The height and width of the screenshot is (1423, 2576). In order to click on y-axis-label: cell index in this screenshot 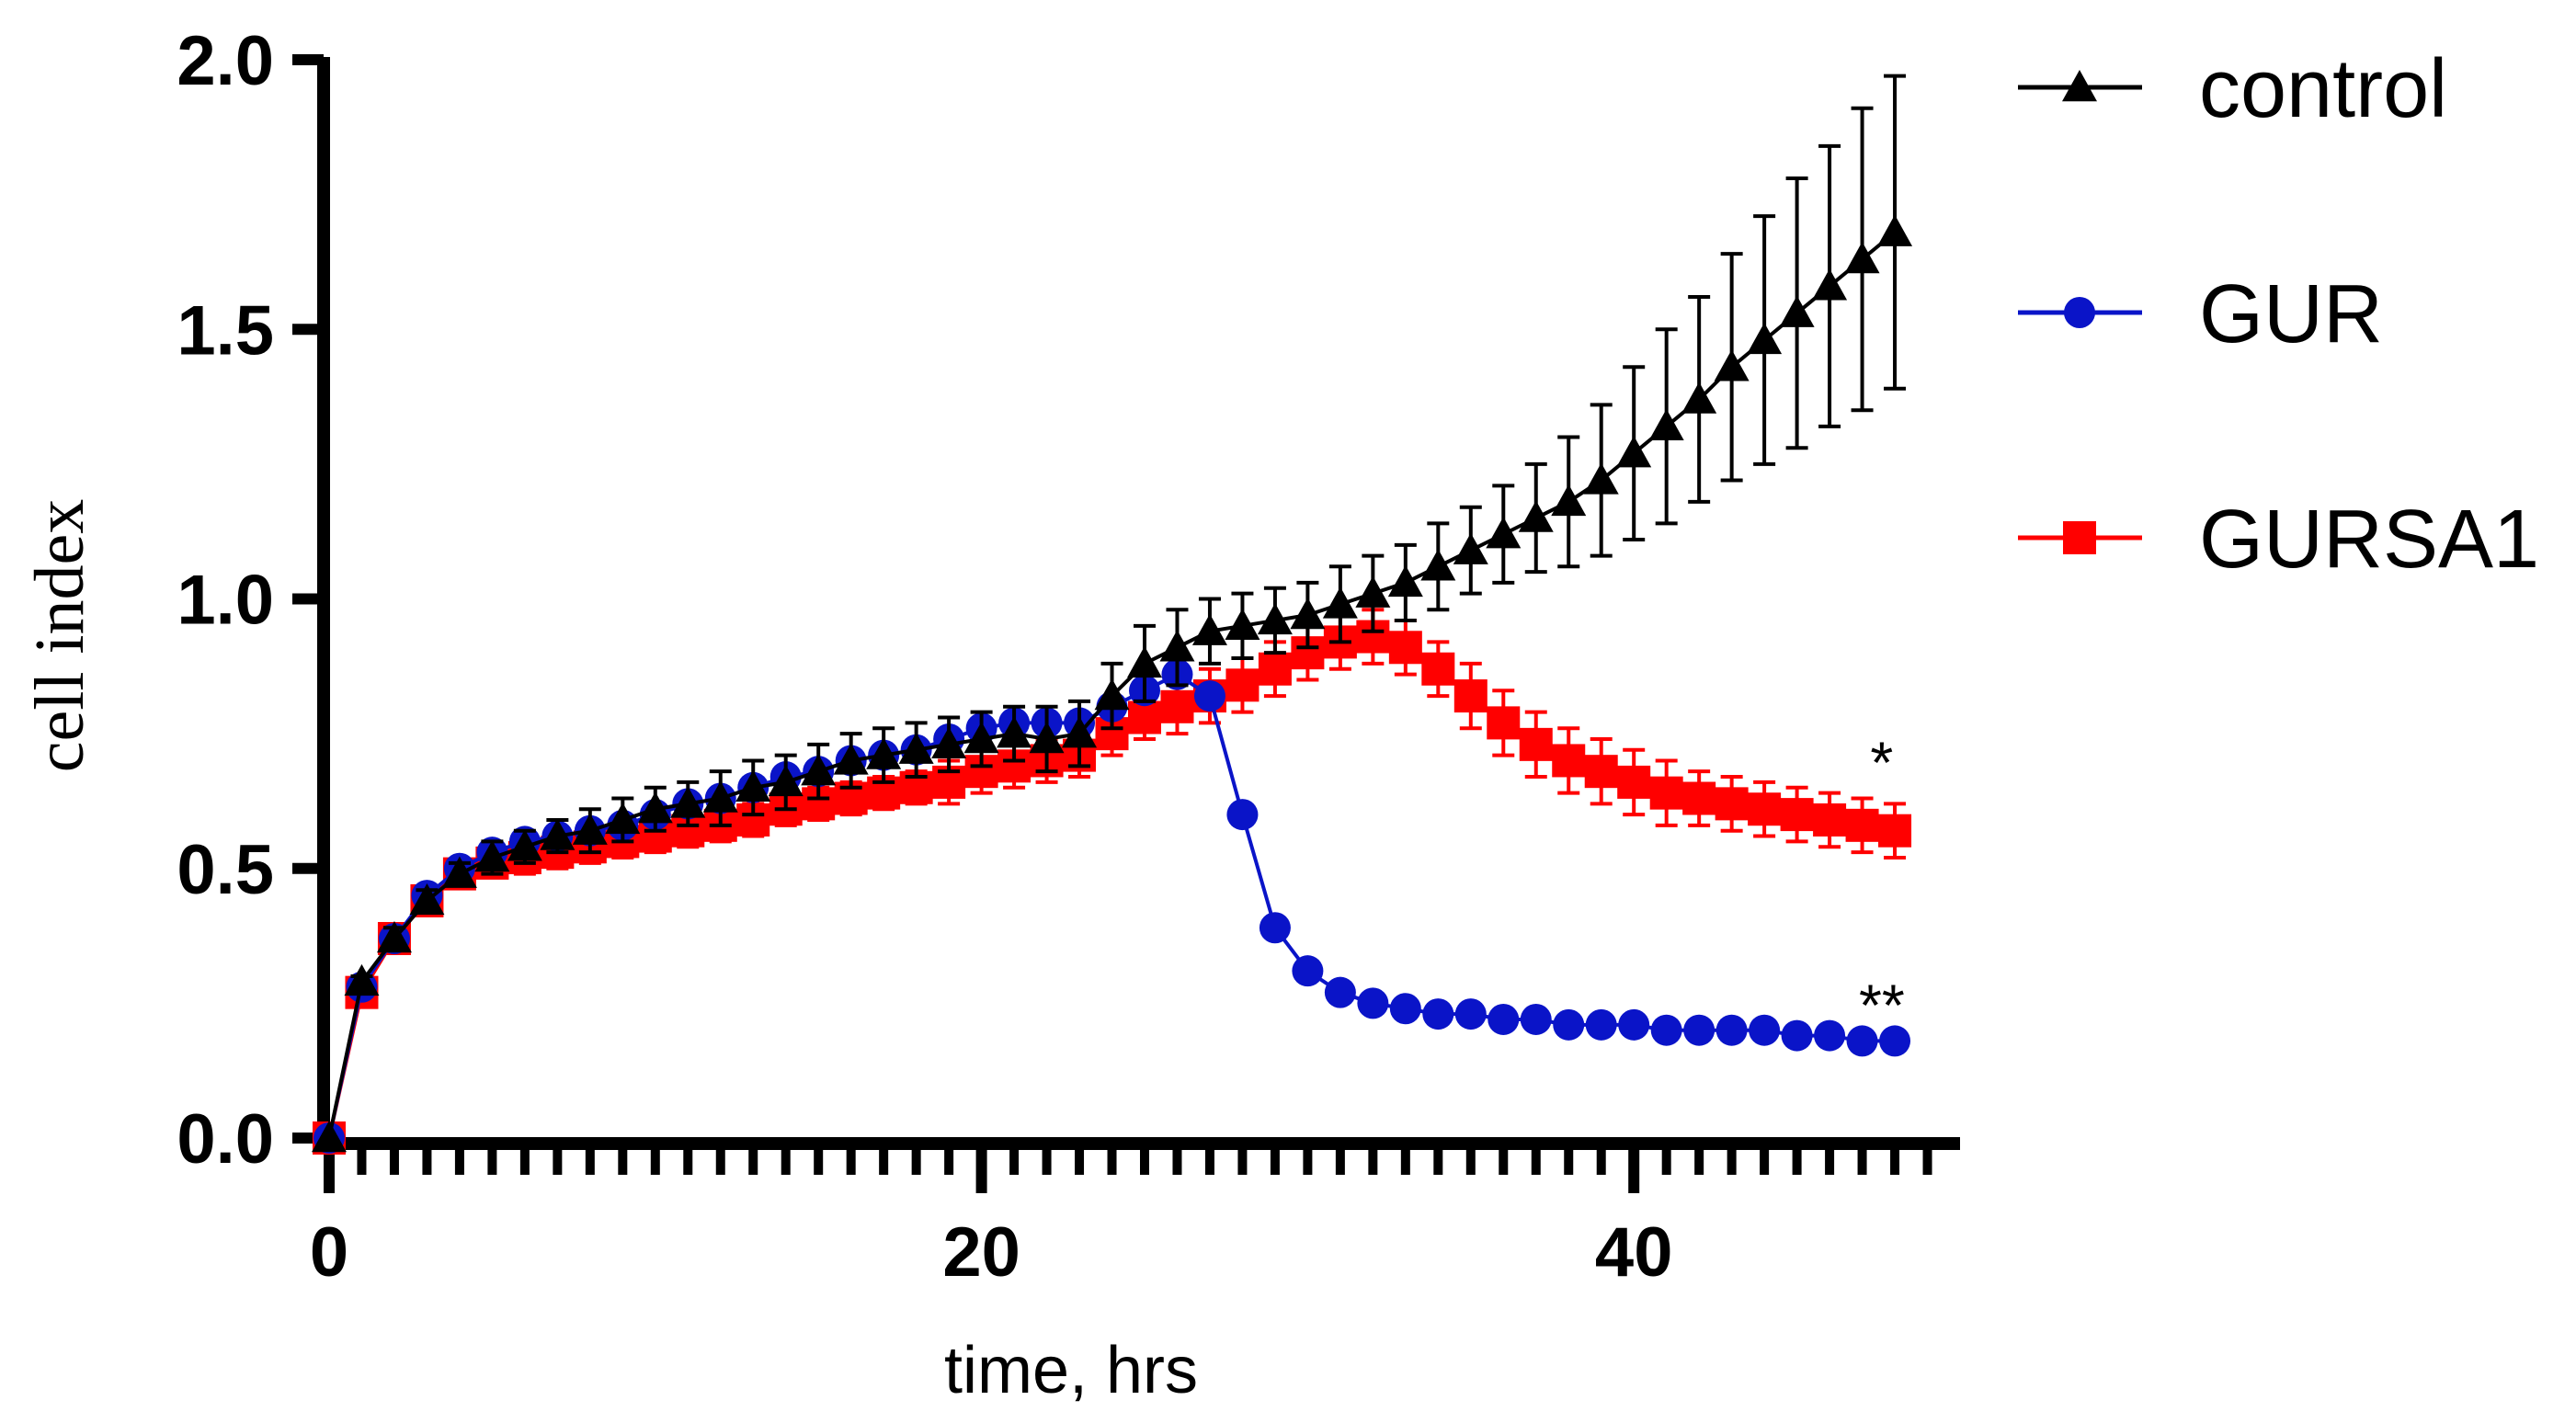, I will do `click(59, 636)`.